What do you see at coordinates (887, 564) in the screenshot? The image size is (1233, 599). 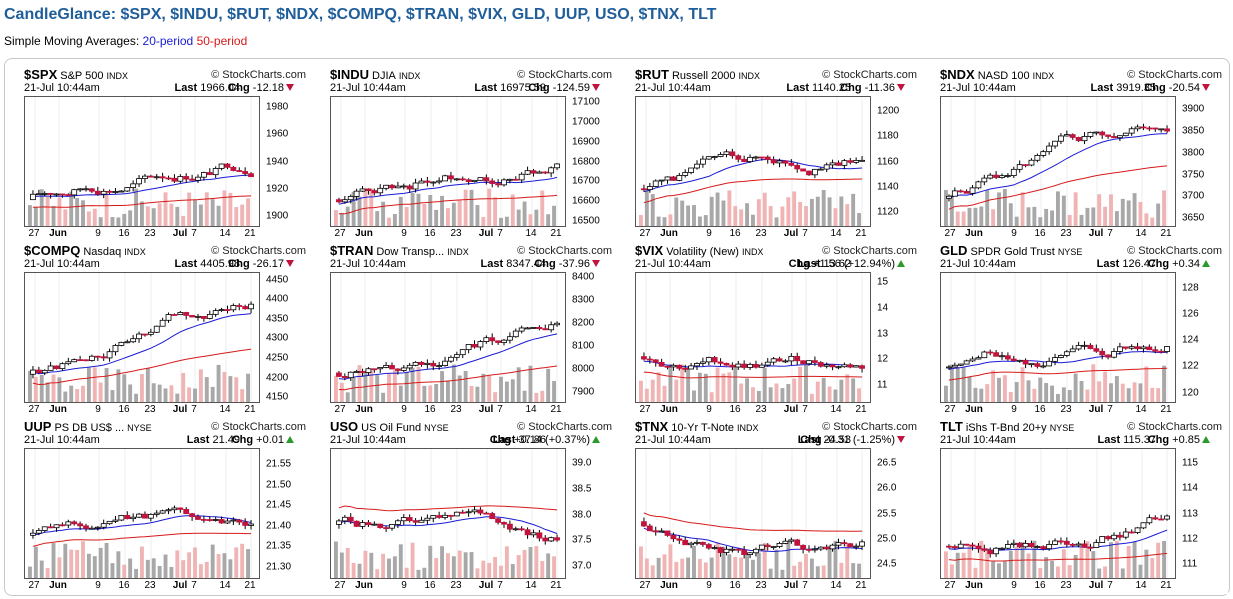 I see `y-tick-label: 24.5` at bounding box center [887, 564].